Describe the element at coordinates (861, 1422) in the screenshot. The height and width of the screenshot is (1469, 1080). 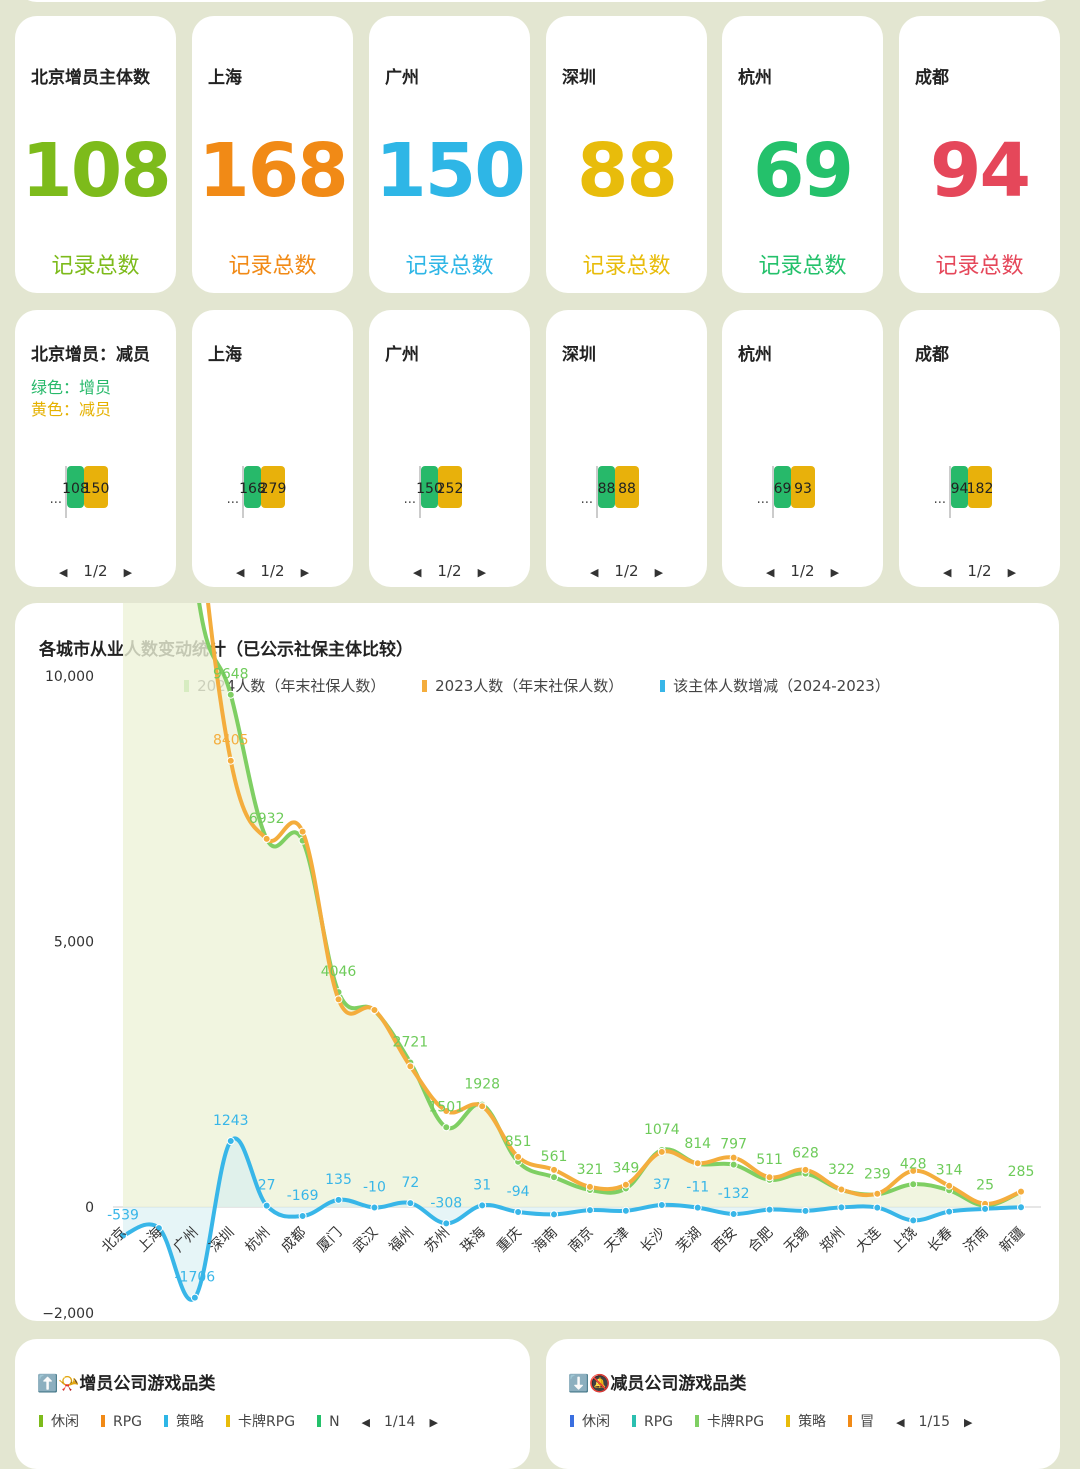
I see `legend-item: 冒` at that location.